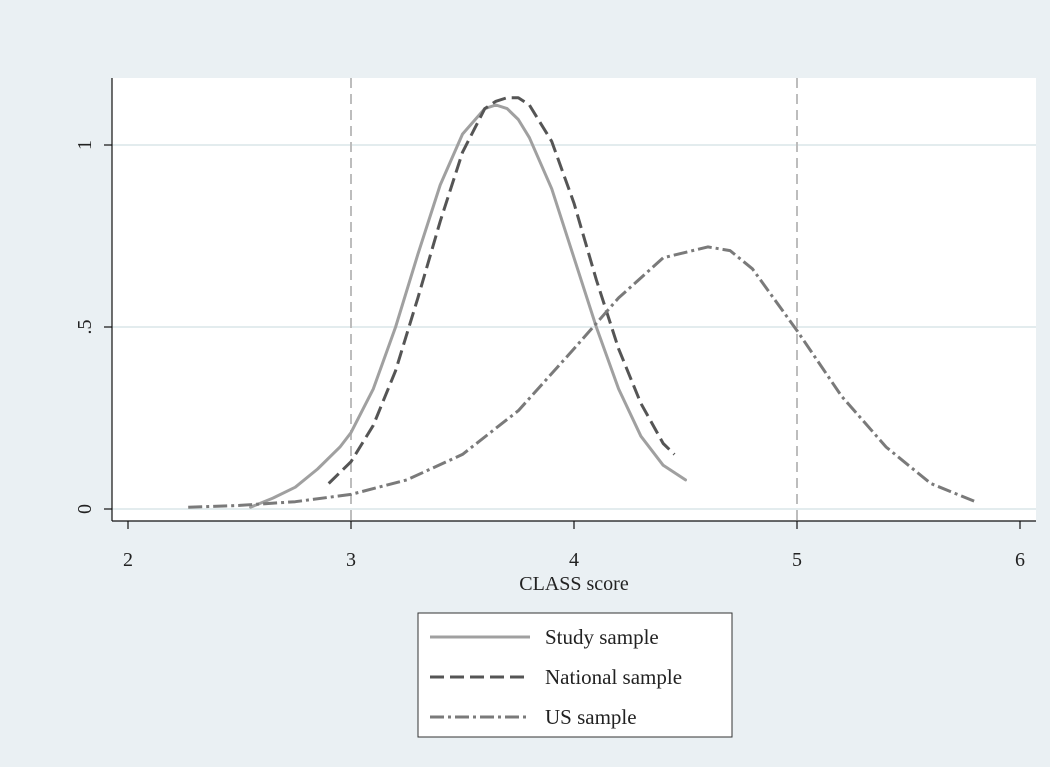  What do you see at coordinates (613, 677) in the screenshot?
I see `legend-label: National sample` at bounding box center [613, 677].